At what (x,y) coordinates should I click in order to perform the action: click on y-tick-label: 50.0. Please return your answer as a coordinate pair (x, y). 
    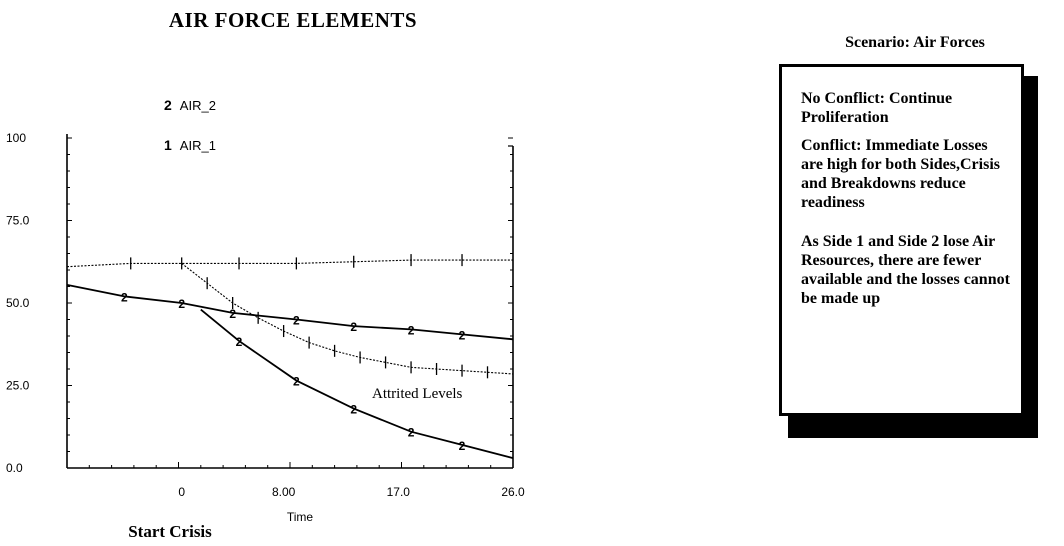
    Looking at the image, I should click on (18, 303).